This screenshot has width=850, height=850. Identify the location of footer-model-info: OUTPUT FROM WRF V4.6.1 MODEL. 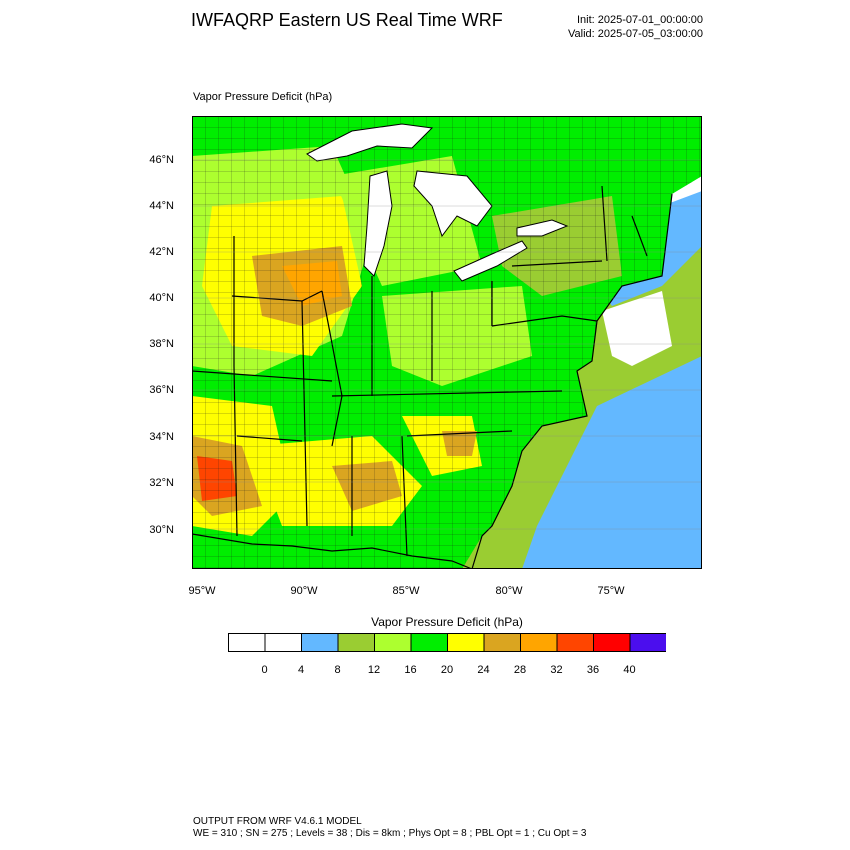
(277, 821).